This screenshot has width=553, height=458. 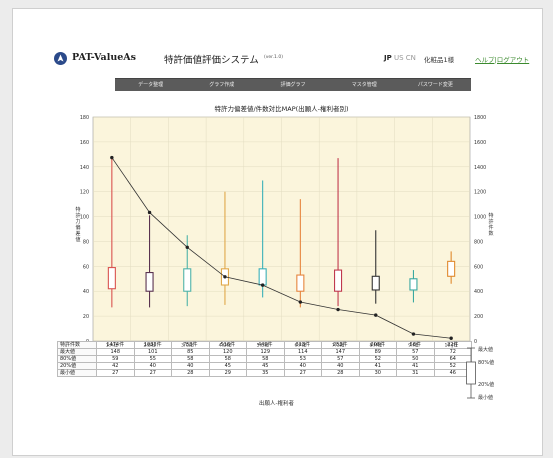 What do you see at coordinates (415, 345) in the screenshot?
I see `table-cell: 56件` at bounding box center [415, 345].